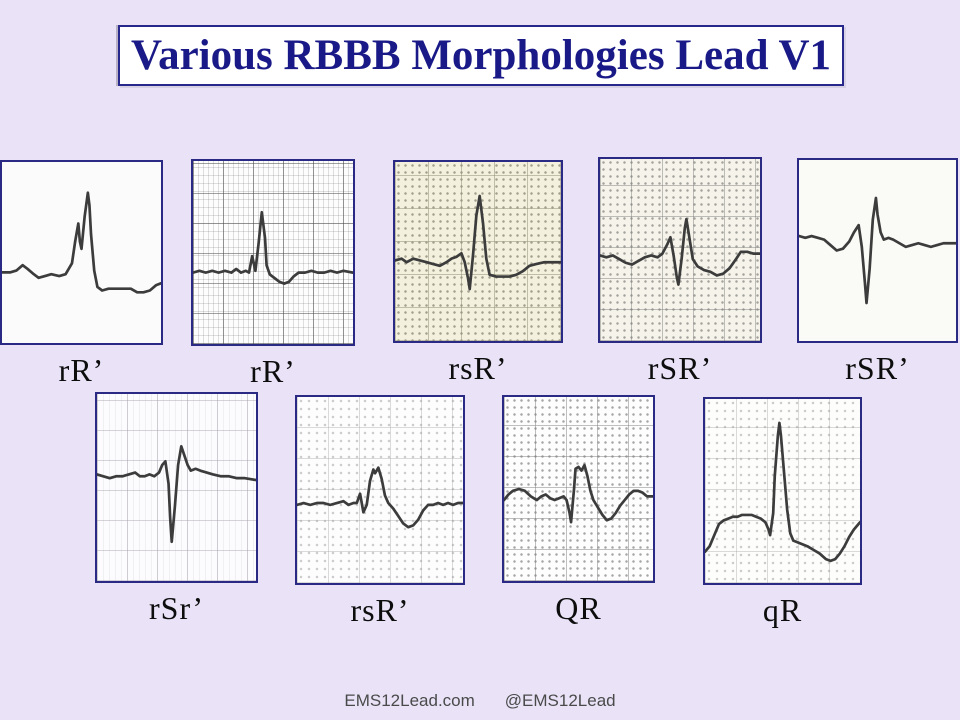 The image size is (960, 720). I want to click on ecg-strip-7: rsR’, so click(380, 511).